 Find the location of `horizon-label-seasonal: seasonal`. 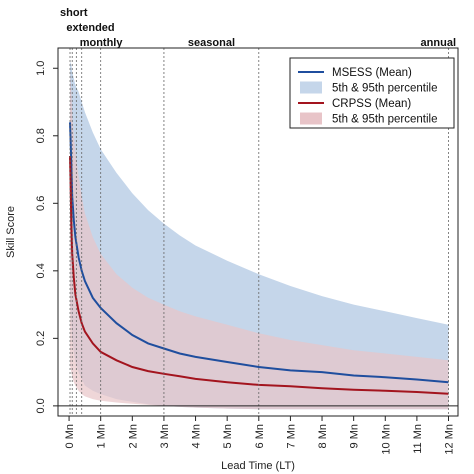

horizon-label-seasonal: seasonal is located at coordinates (211, 43).